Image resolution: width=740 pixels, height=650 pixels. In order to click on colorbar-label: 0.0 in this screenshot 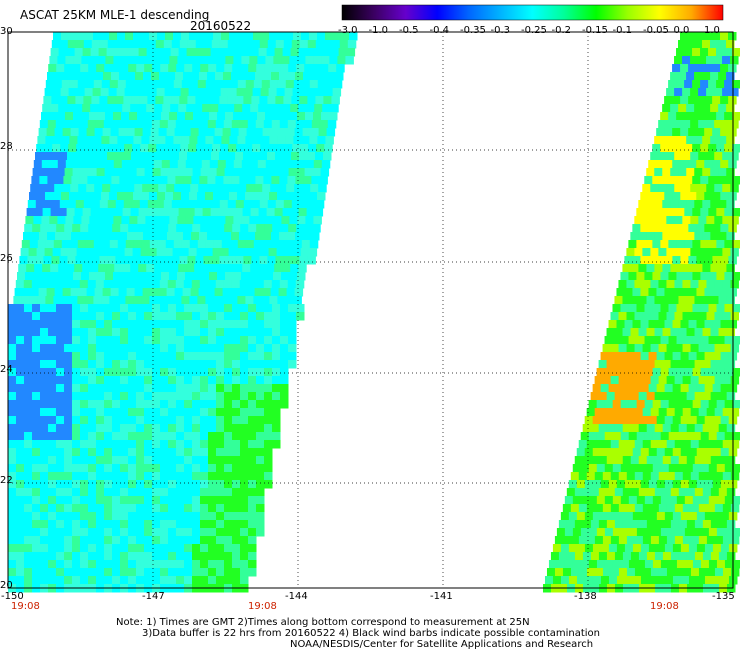, I will do `click(681, 30)`.